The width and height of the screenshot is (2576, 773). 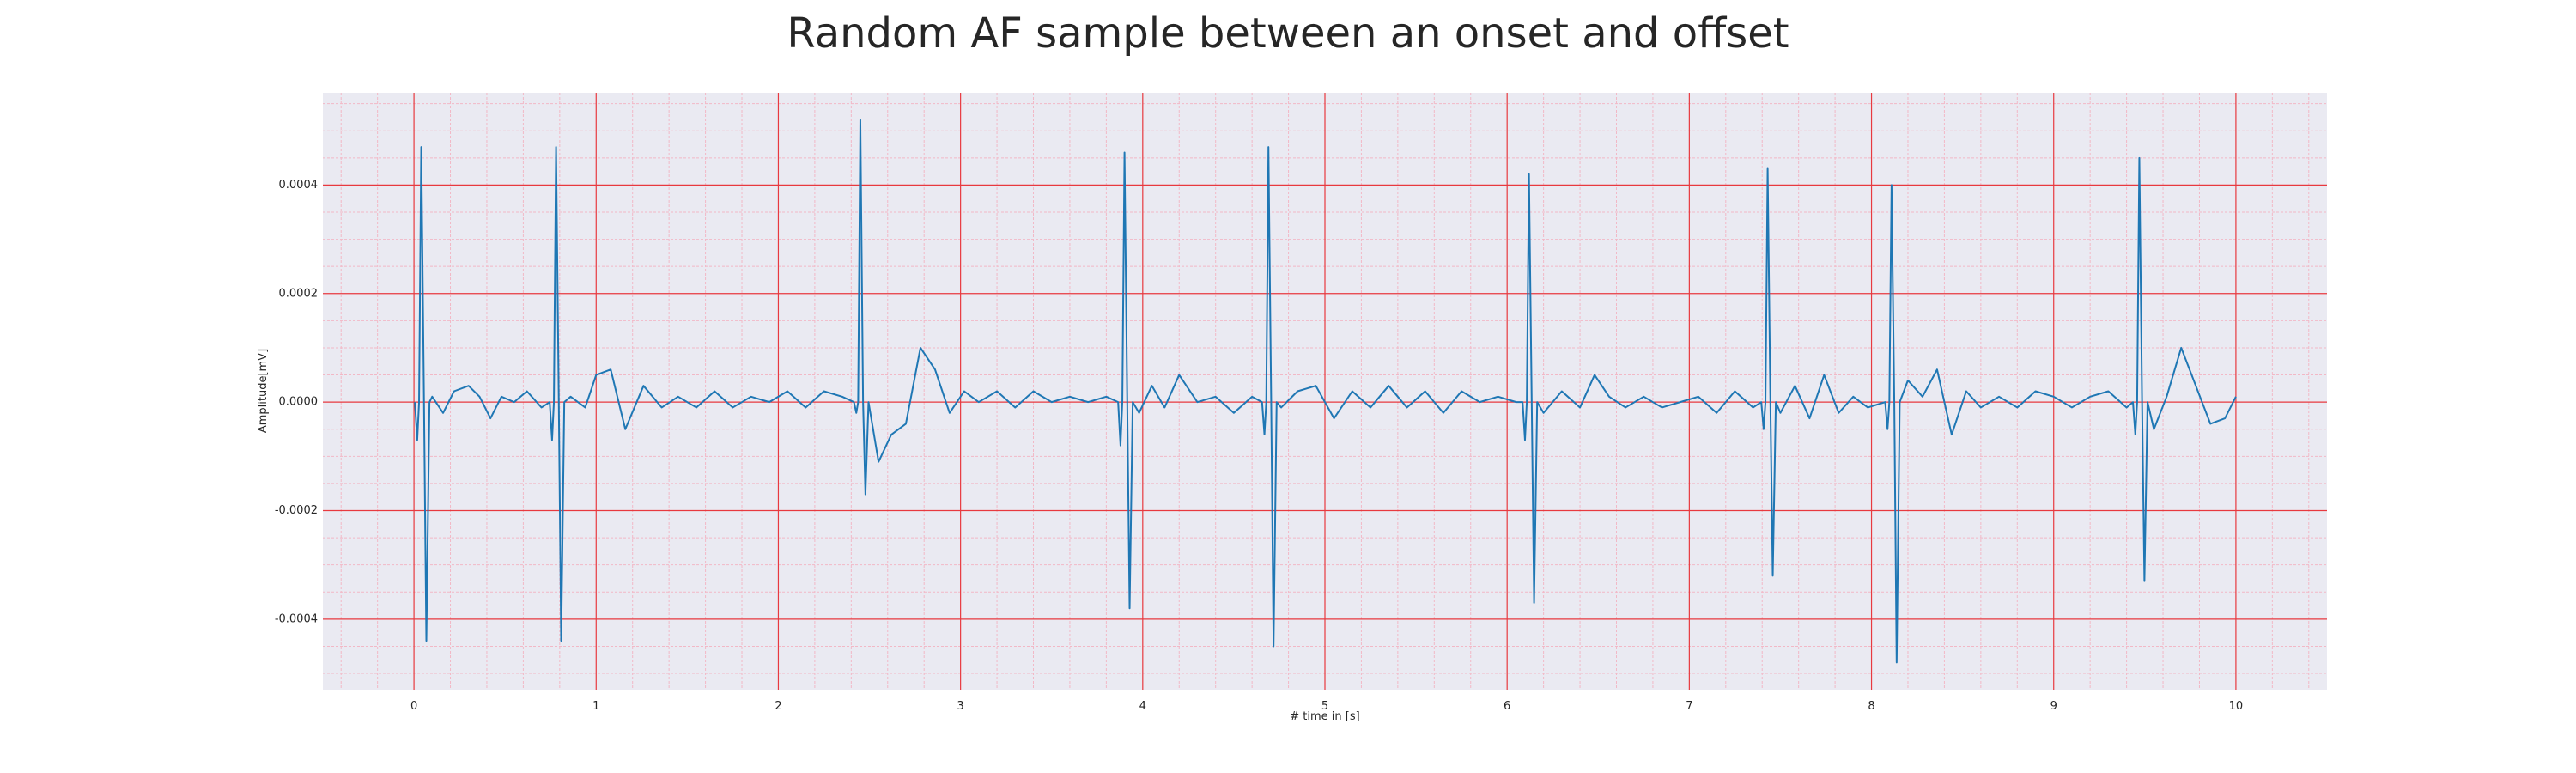 I want to click on x-tick-label: 9, so click(x=2053, y=706).